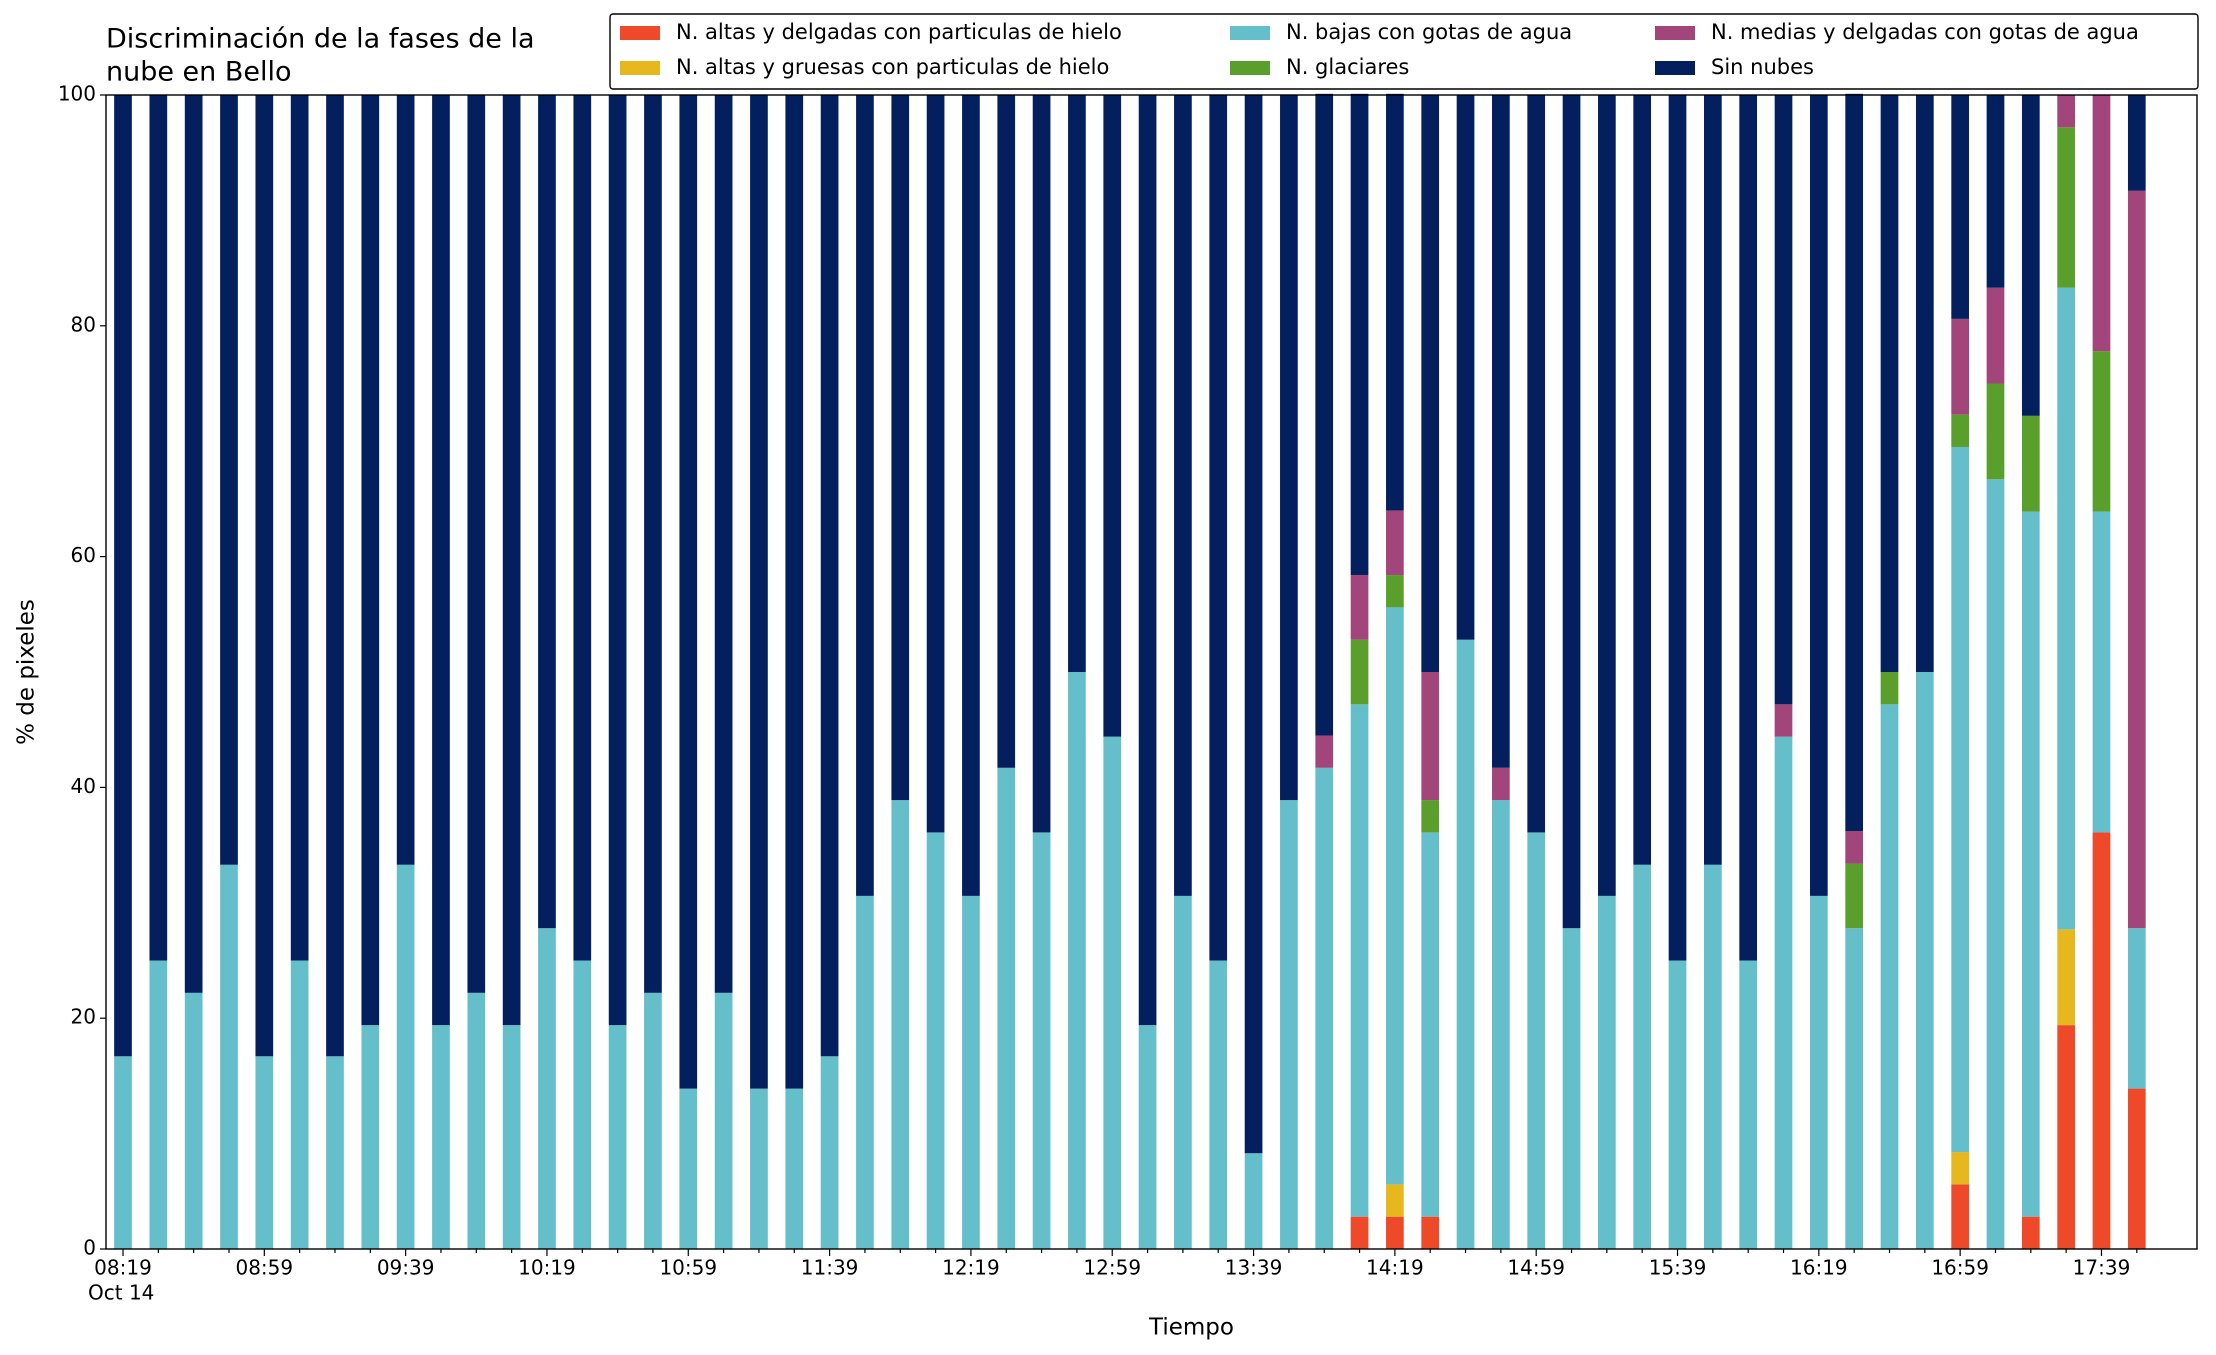  What do you see at coordinates (1395, 1268) in the screenshot?
I see `x-tick-label: 14:19` at bounding box center [1395, 1268].